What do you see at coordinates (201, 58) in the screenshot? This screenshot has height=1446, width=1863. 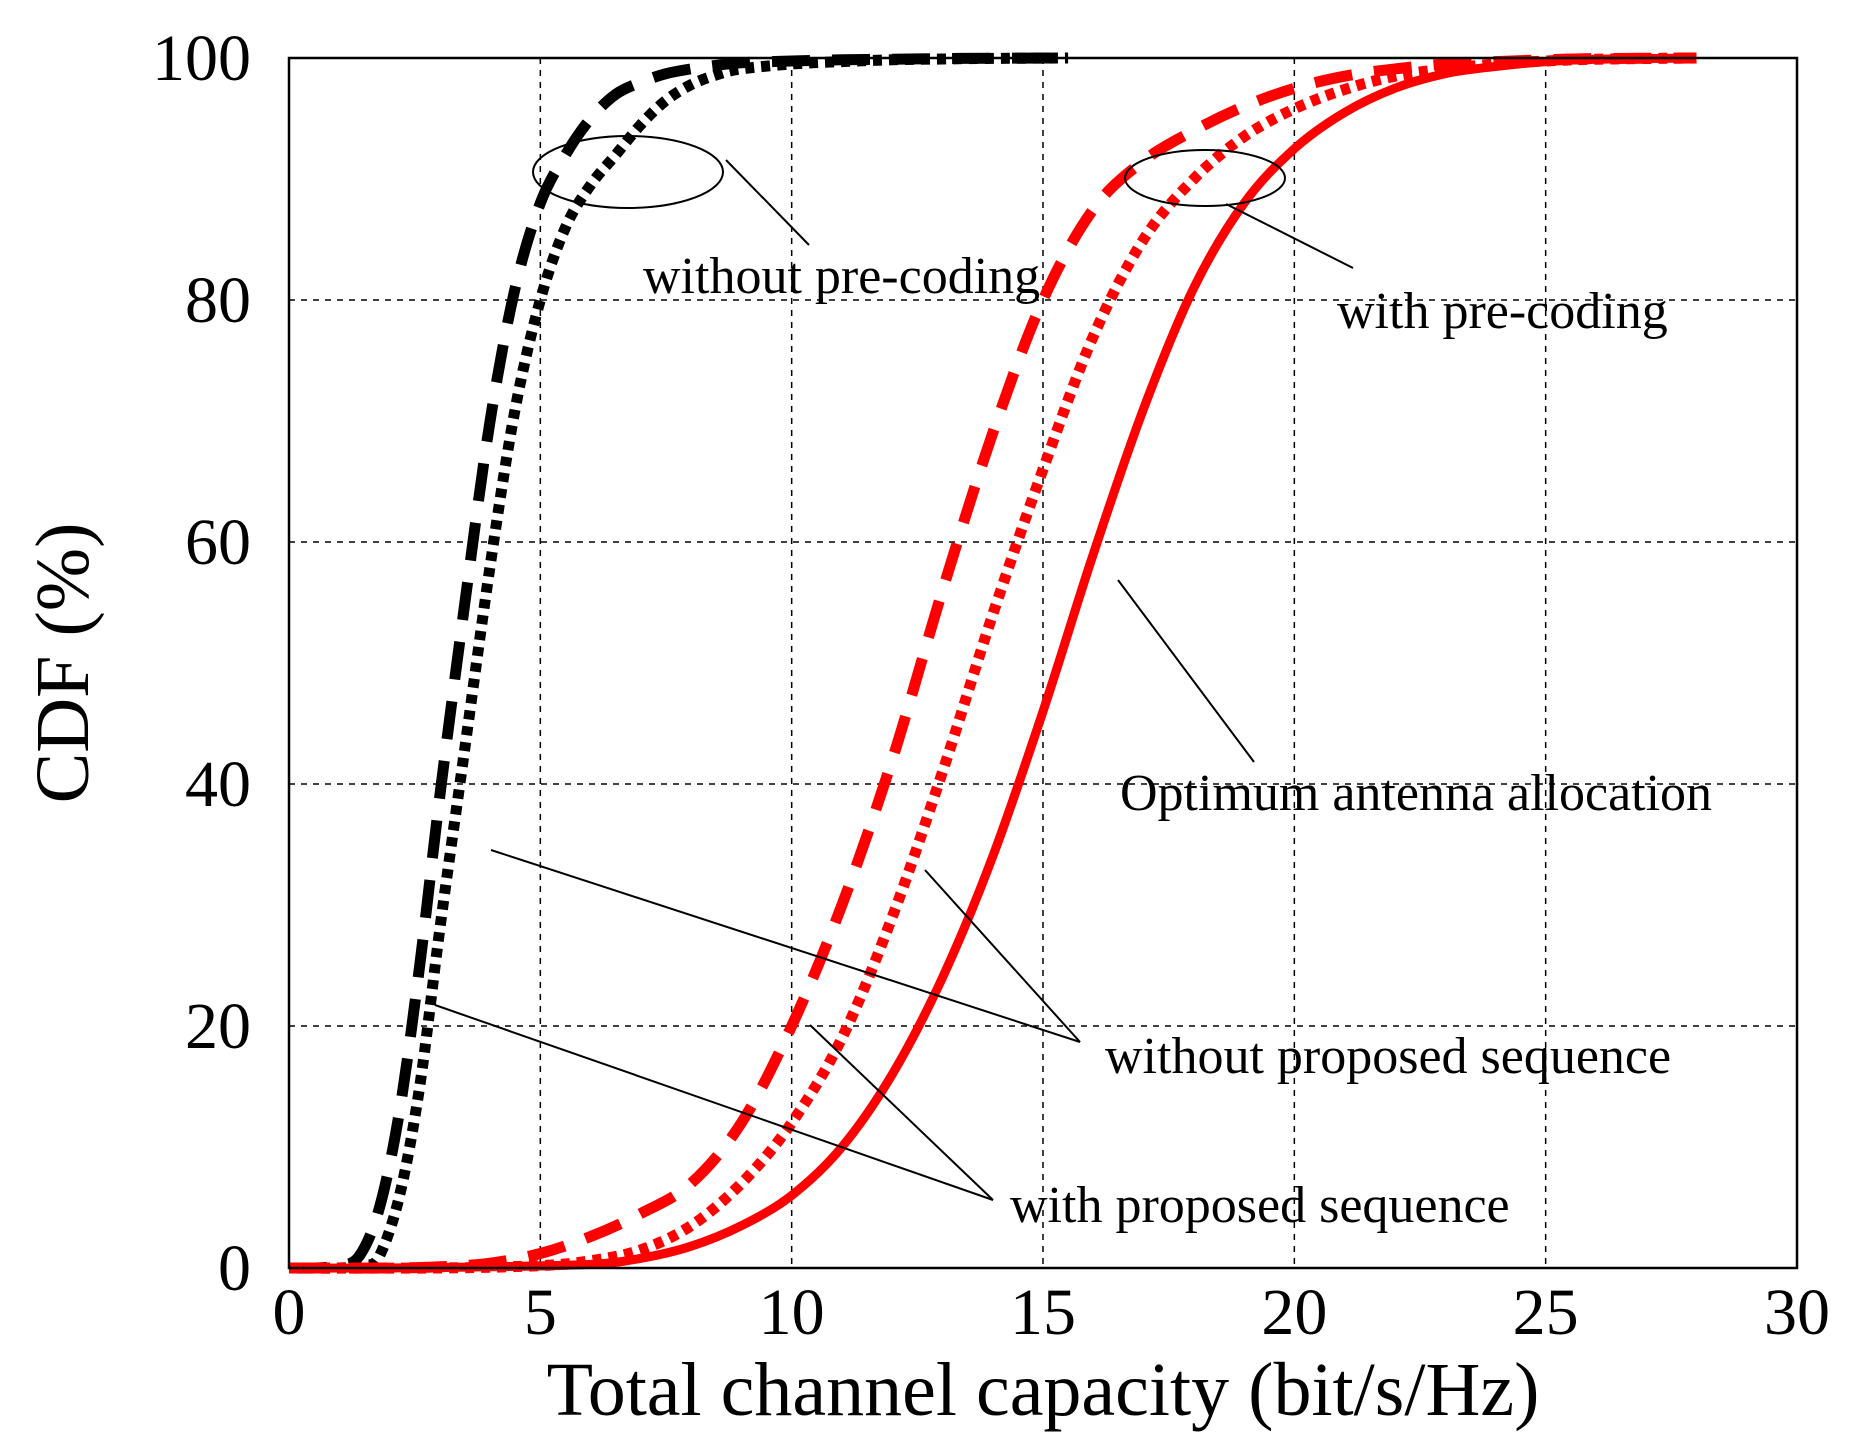 I see `y-tick-label: 100` at bounding box center [201, 58].